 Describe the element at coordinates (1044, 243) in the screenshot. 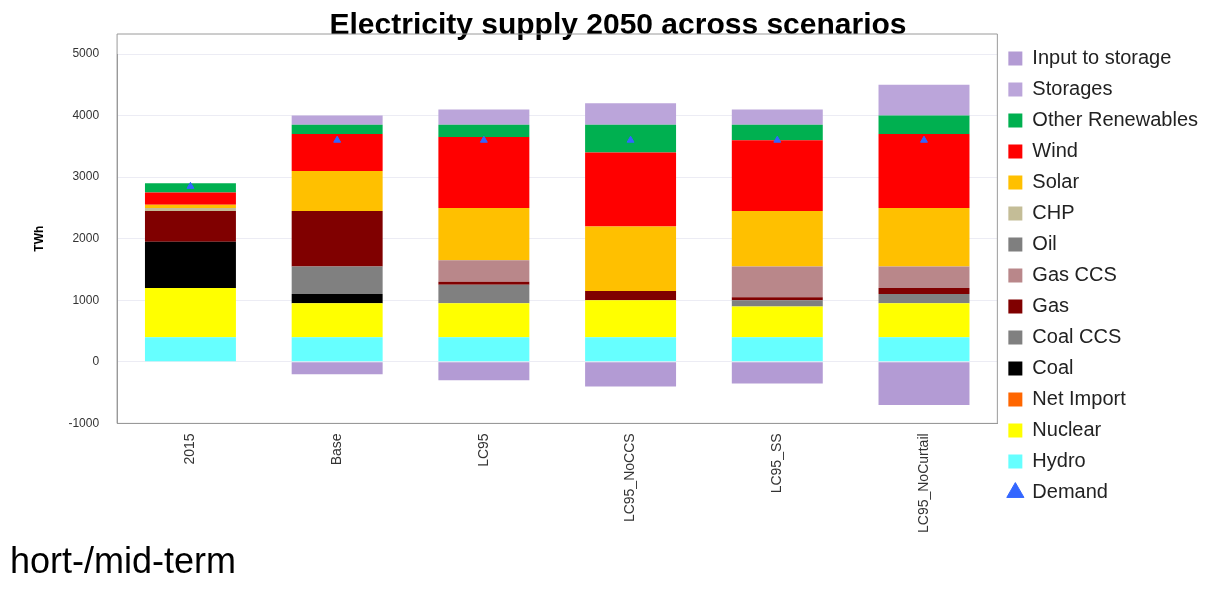

I see `legend-label: Oil` at that location.